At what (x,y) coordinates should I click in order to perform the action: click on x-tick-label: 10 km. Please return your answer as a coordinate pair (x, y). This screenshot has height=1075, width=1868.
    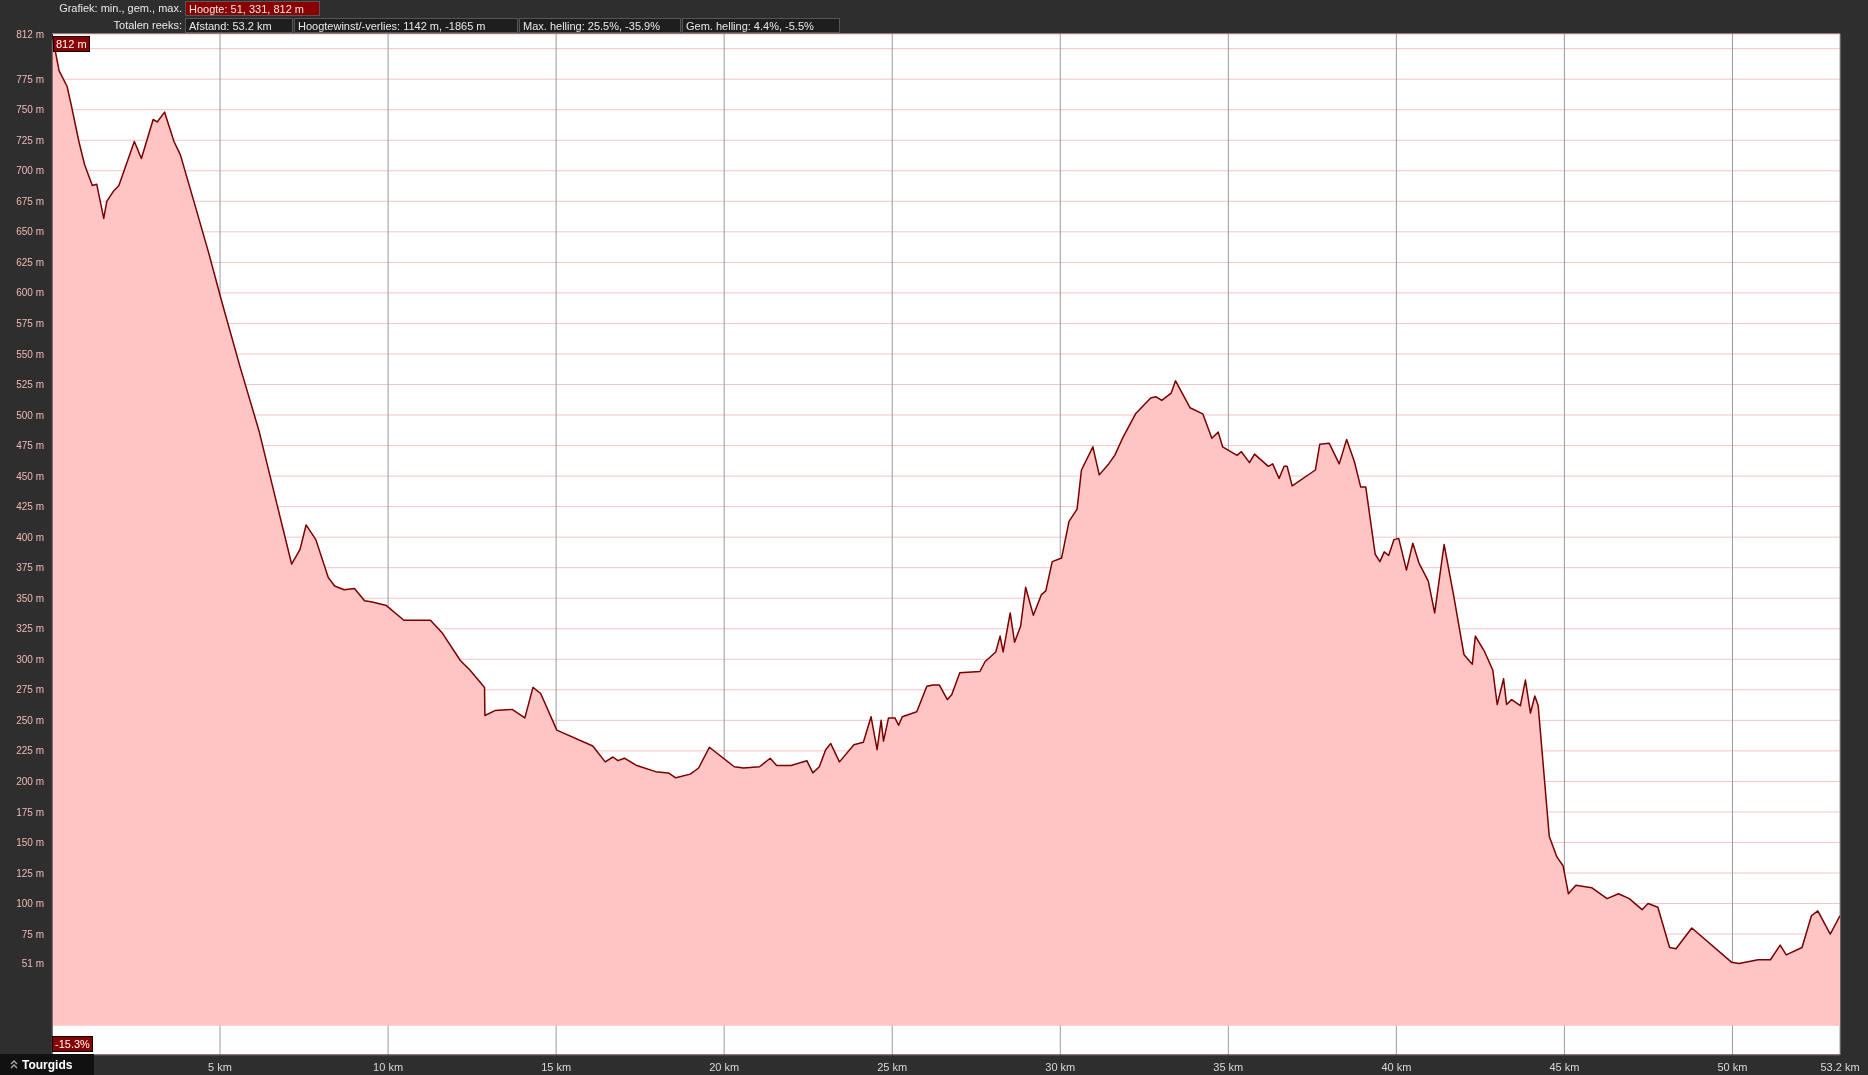
    Looking at the image, I should click on (388, 1066).